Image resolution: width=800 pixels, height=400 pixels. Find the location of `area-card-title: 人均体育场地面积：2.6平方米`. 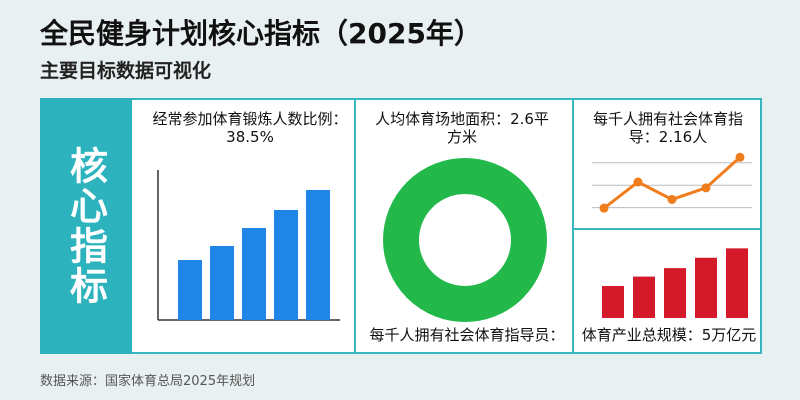

area-card-title: 人均体育场地面积：2.6平方米 is located at coordinates (462, 128).